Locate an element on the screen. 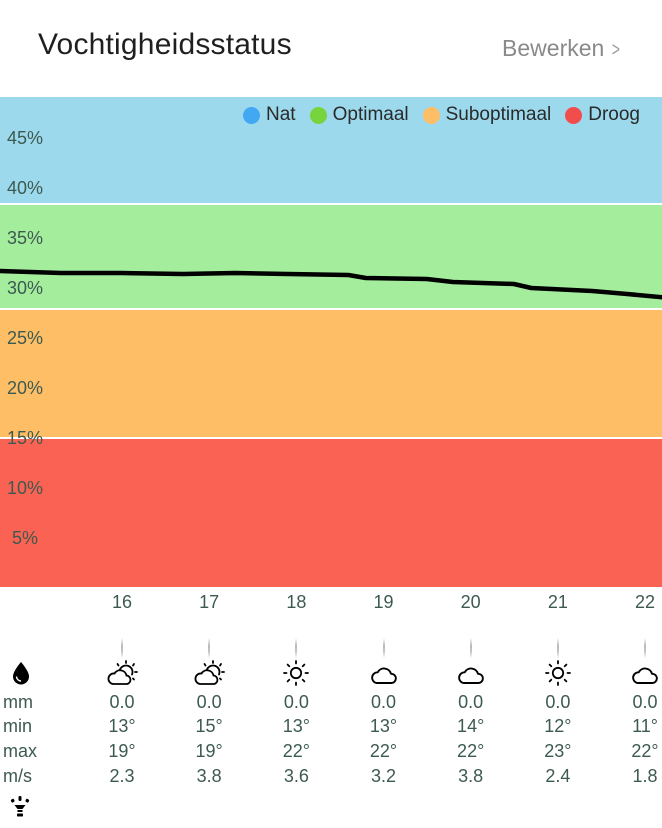  legend-dot-nat is located at coordinates (252, 115).